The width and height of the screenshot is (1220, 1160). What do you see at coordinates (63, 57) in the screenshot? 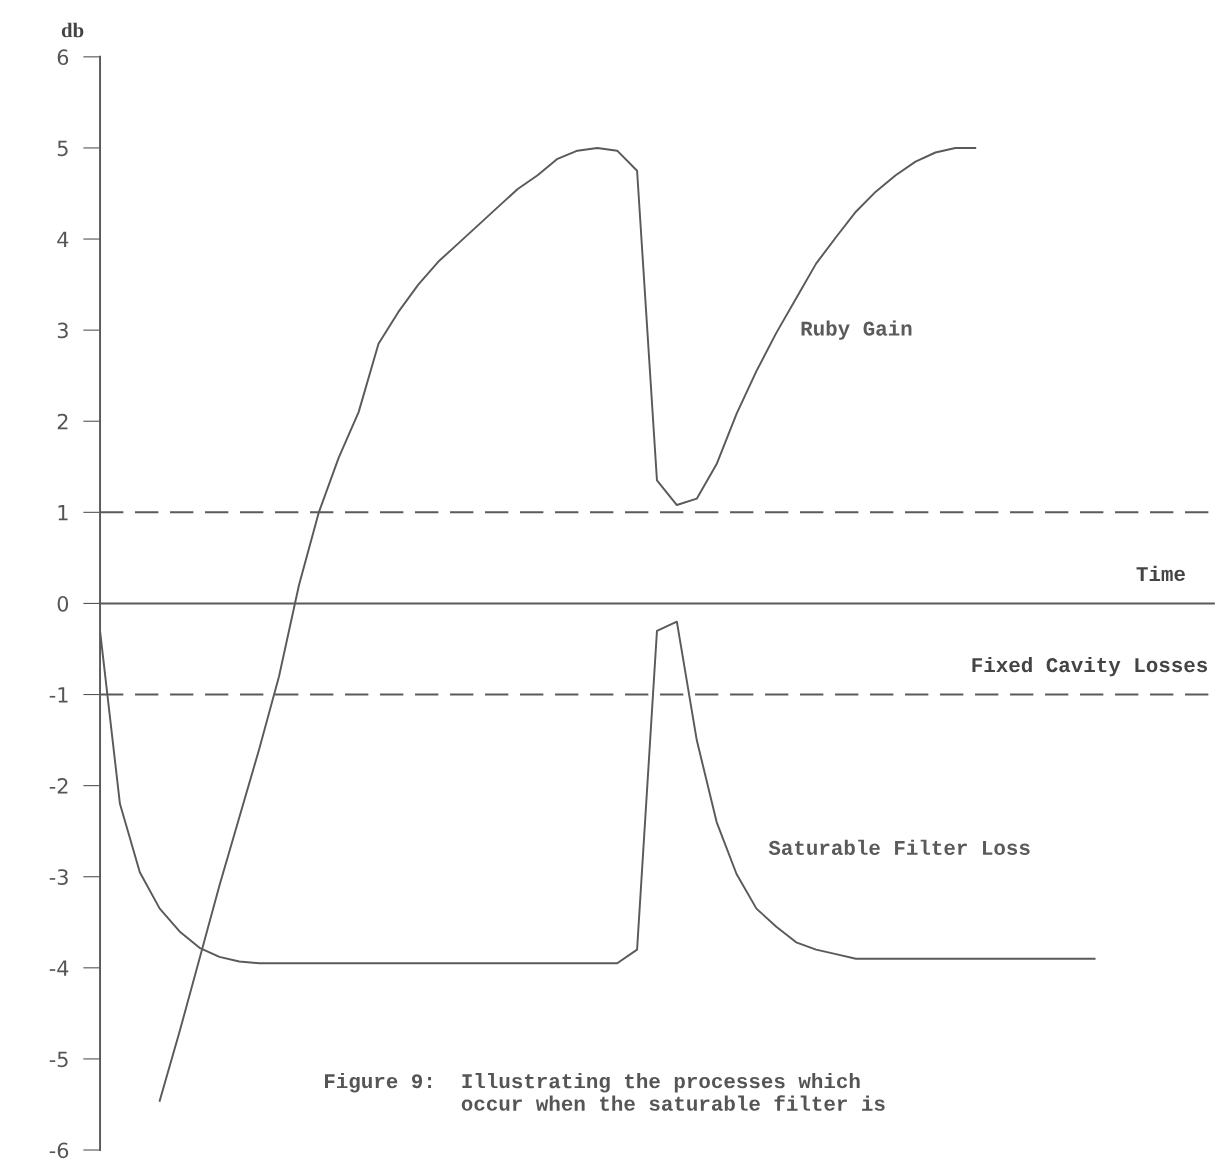
I see `y-tick-label: 6` at bounding box center [63, 57].